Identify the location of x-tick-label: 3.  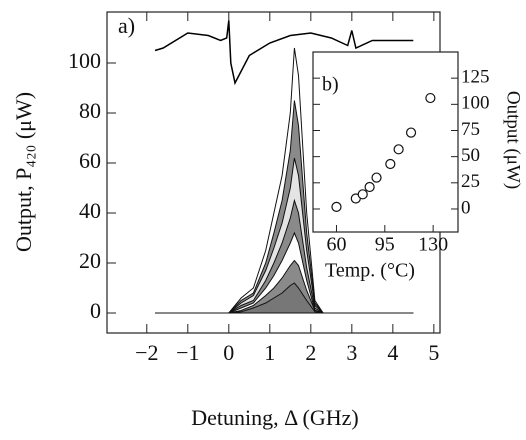
(351, 352).